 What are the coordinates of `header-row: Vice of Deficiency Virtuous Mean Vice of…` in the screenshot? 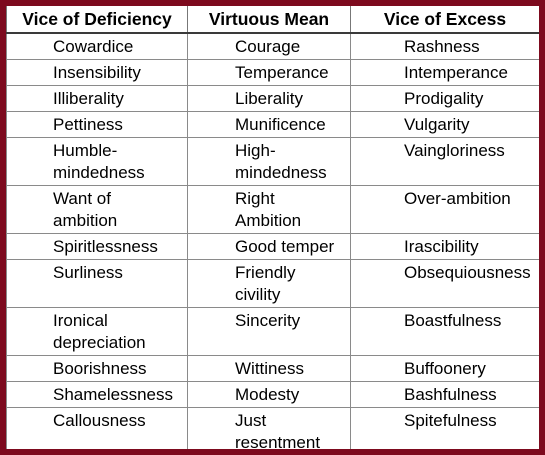 It's located at (272, 20).